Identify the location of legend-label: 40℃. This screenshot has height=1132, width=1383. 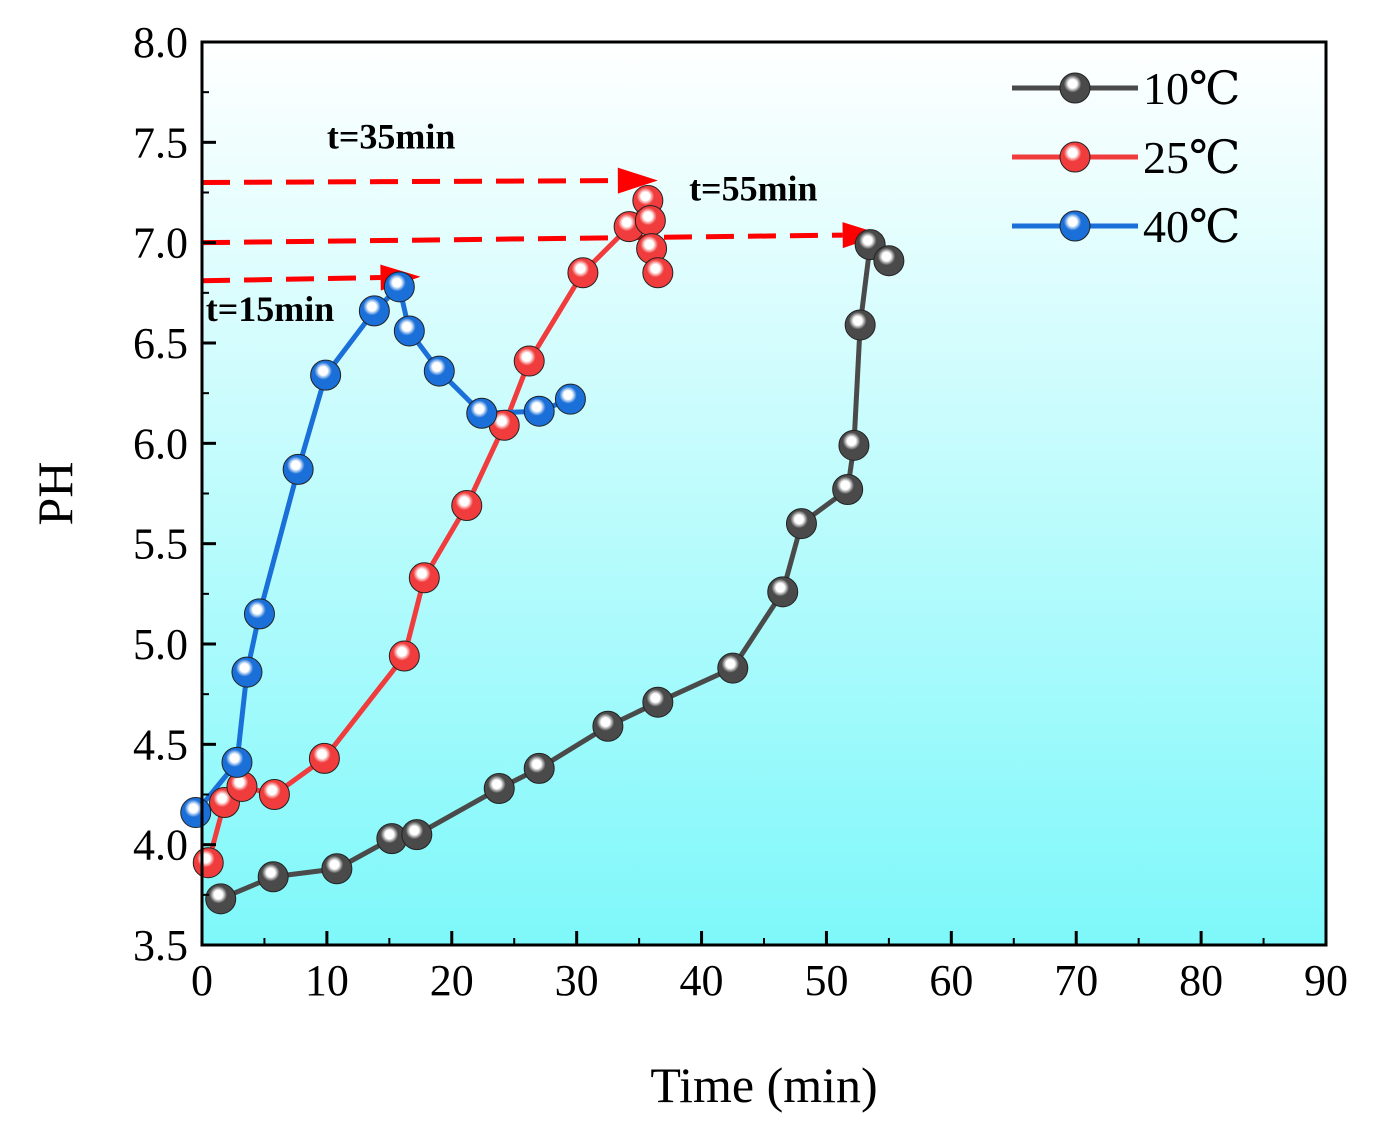
(1191, 226).